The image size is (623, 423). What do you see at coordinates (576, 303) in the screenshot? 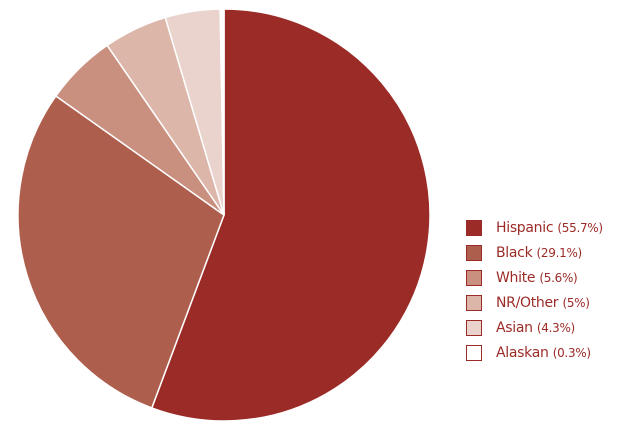
I see `legend-value: (5%)` at bounding box center [576, 303].